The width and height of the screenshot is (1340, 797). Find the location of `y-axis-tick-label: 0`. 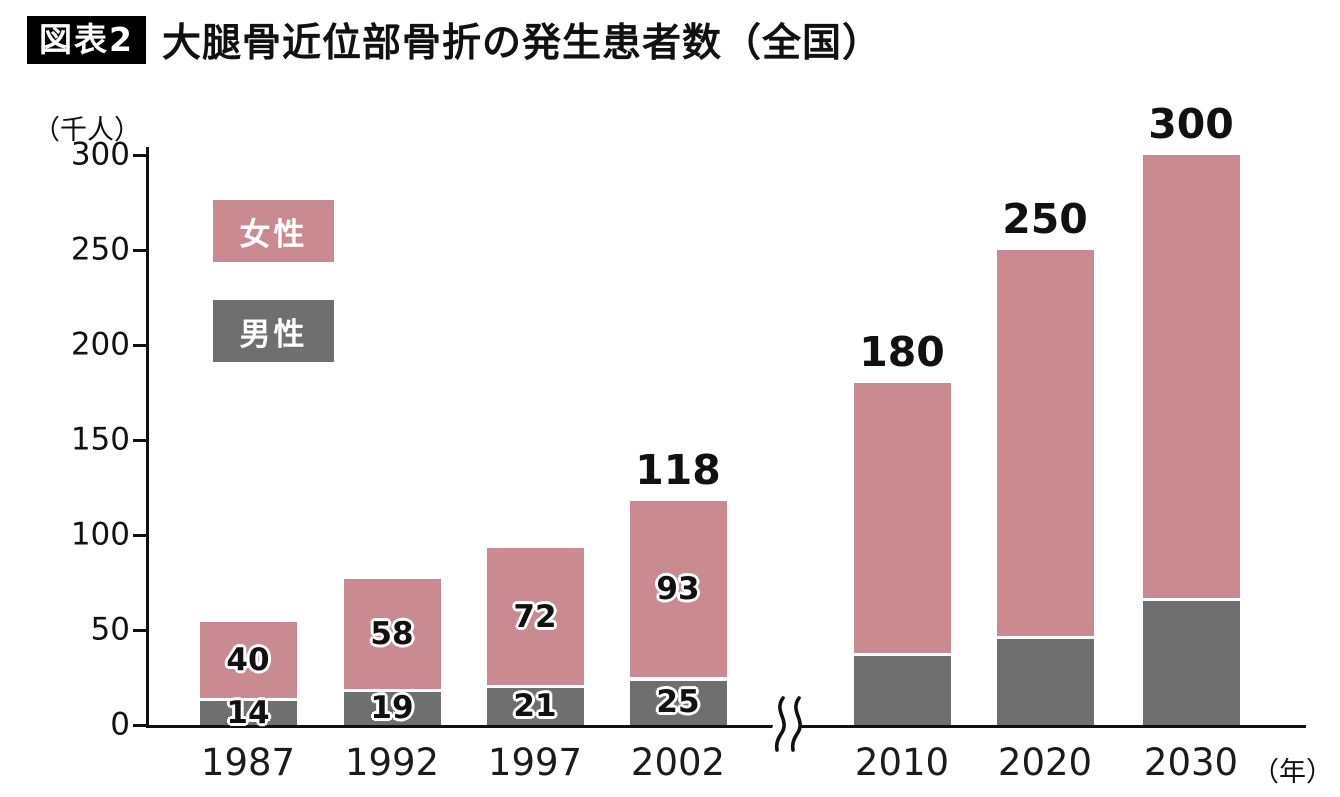

y-axis-tick-label: 0 is located at coordinates (120, 724).